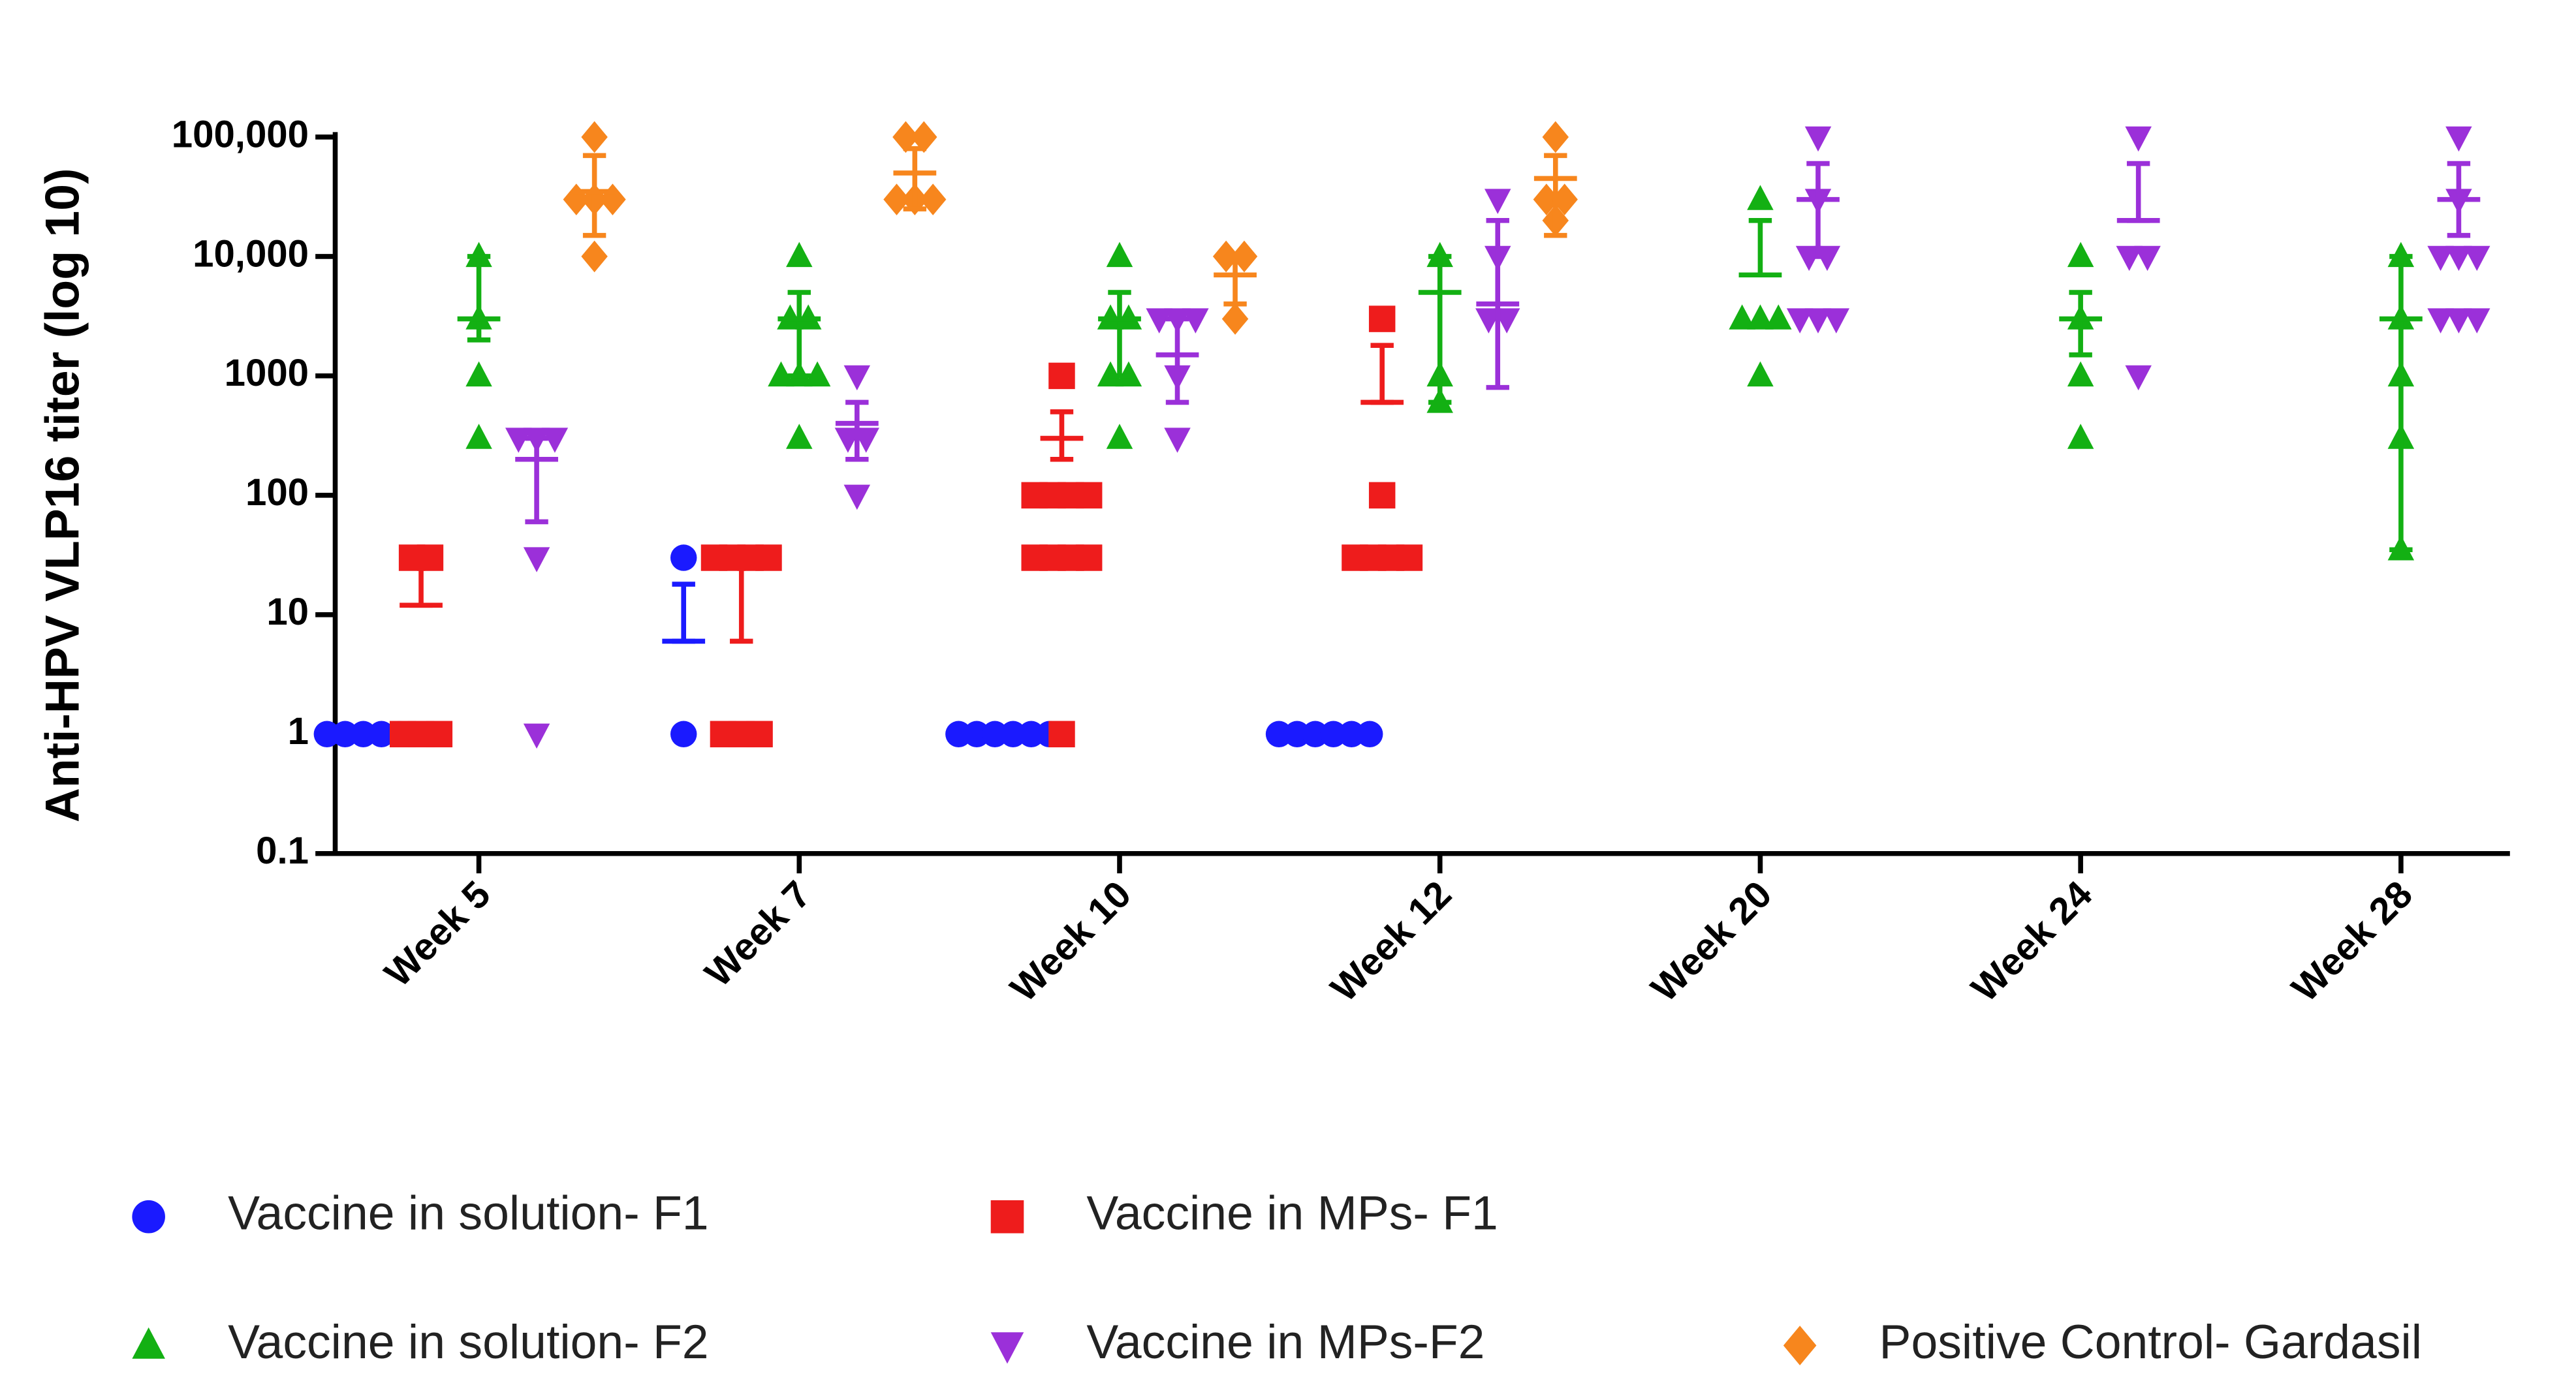  I want to click on x-tick-label: Week 20, so click(1711, 941).